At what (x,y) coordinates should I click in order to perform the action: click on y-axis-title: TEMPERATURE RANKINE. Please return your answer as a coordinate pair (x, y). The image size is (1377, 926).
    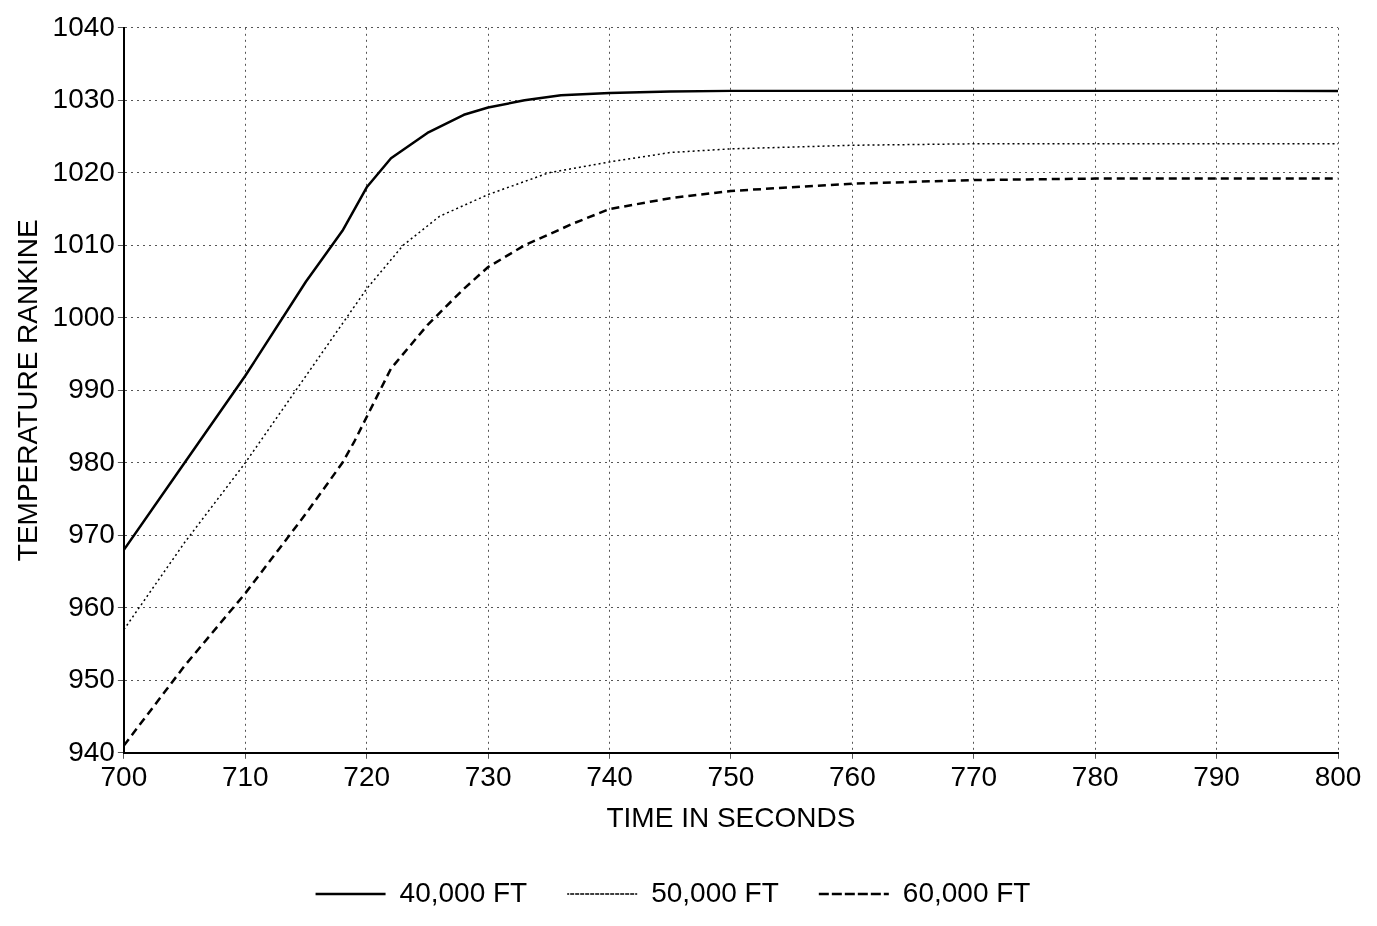
    Looking at the image, I should click on (27, 390).